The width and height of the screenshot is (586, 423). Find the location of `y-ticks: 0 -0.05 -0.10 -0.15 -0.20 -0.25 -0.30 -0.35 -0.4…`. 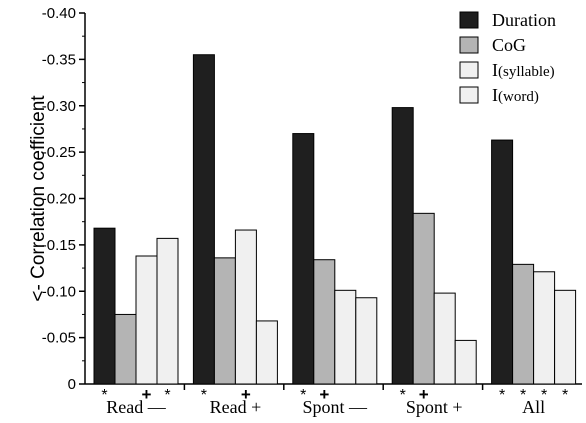

y-ticks: 0 -0.05 -0.10 -0.15 -0.20 -0.25 -0.30 -0.35 -0.4… is located at coordinates (63, 199).